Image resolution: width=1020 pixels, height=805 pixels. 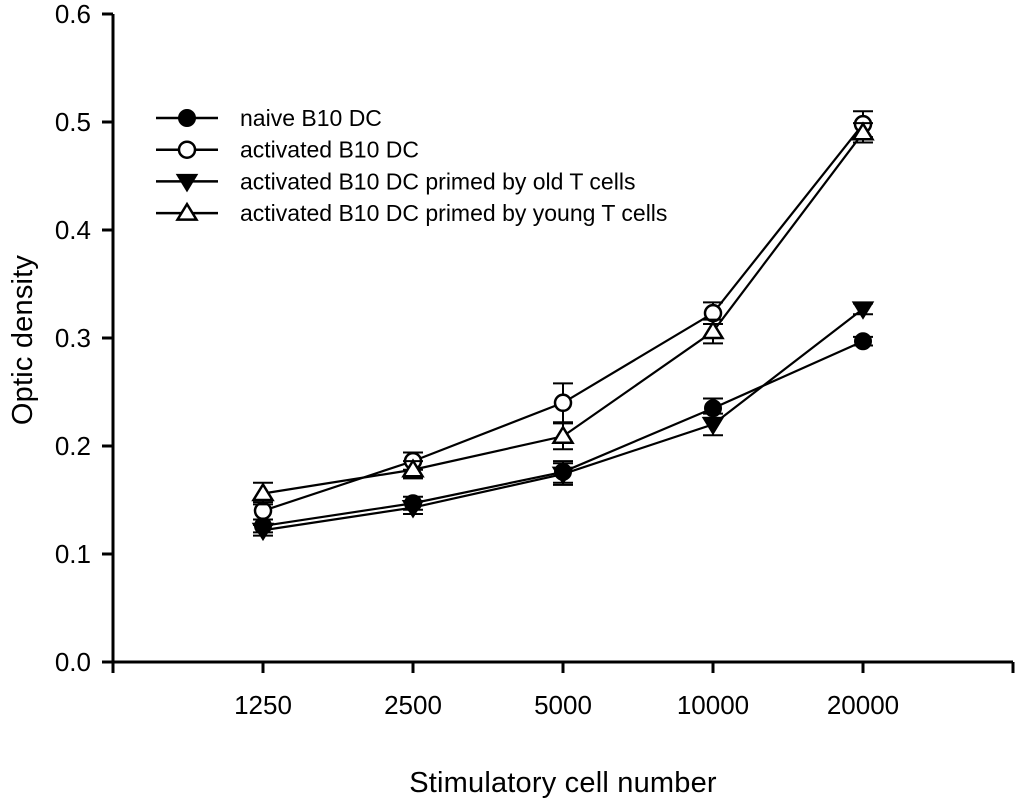 I want to click on y-tick-label: 0.3, so click(x=73, y=338).